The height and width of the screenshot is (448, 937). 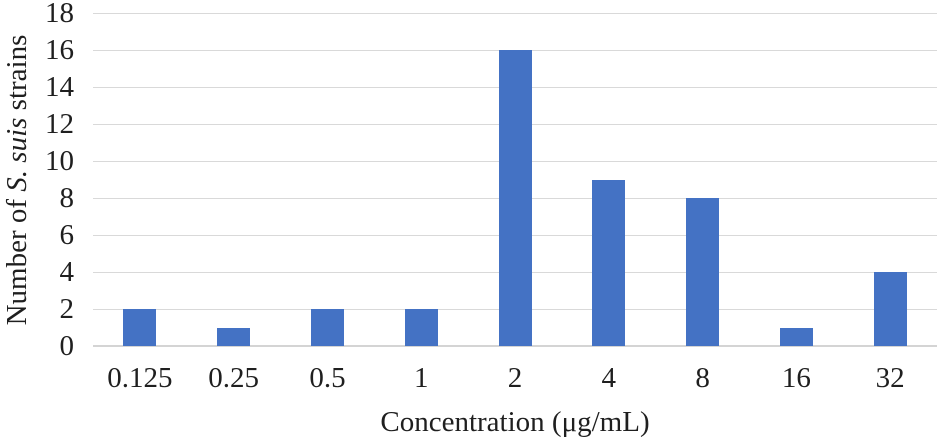 What do you see at coordinates (421, 378) in the screenshot?
I see `x-tick-label: 1` at bounding box center [421, 378].